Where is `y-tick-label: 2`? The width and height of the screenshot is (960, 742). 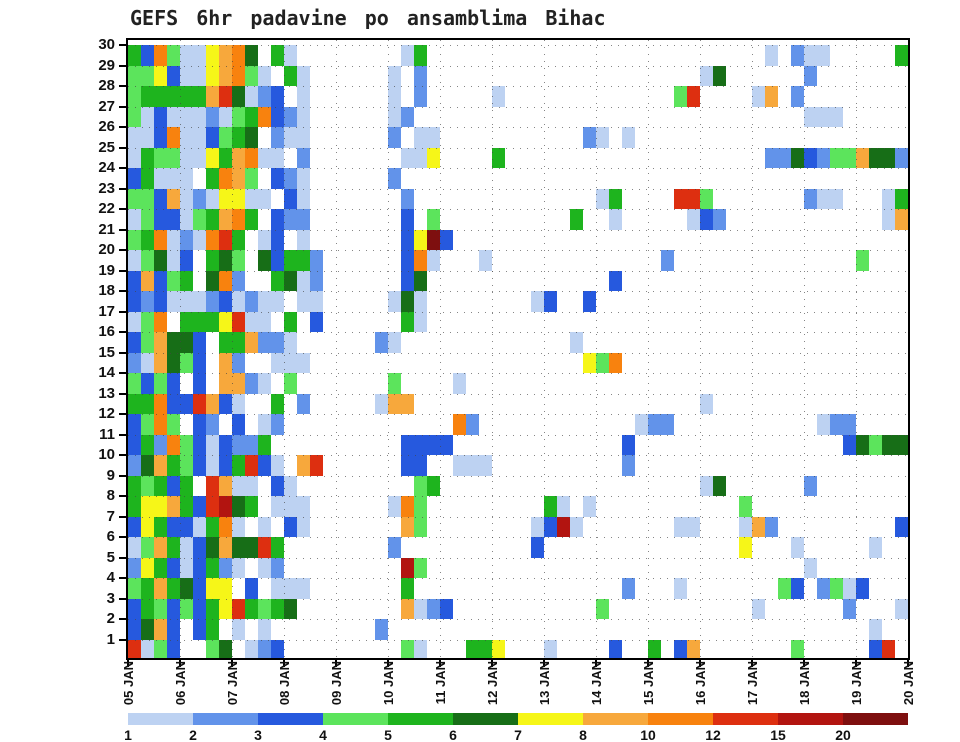 y-tick-label: 2 is located at coordinates (110, 618).